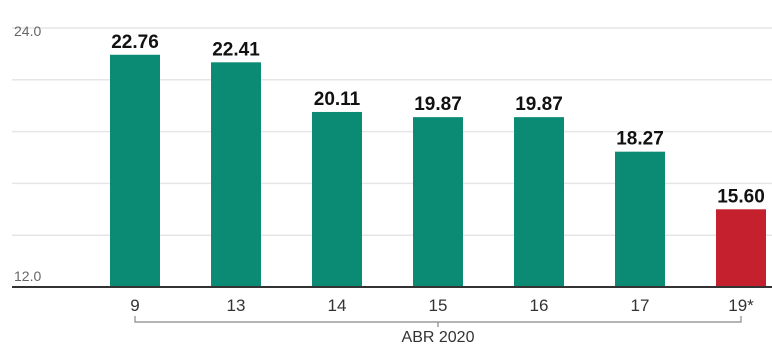  Describe the element at coordinates (539, 305) in the screenshot. I see `x-tick-label: 16` at that location.